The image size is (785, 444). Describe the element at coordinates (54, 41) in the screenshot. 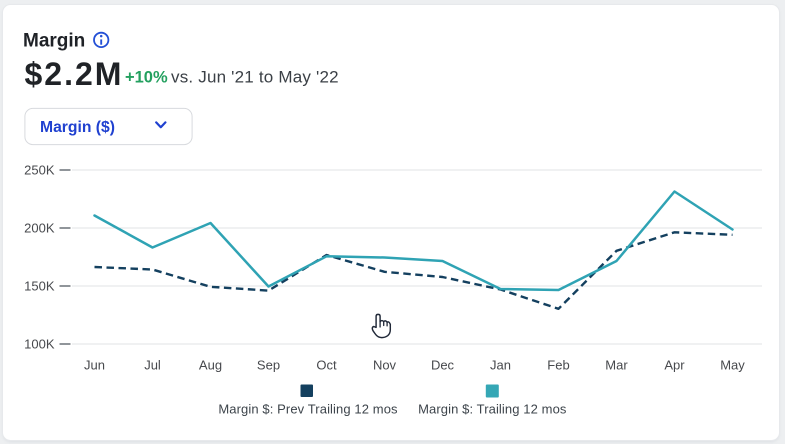

I see `svg-text: Margin` at that location.